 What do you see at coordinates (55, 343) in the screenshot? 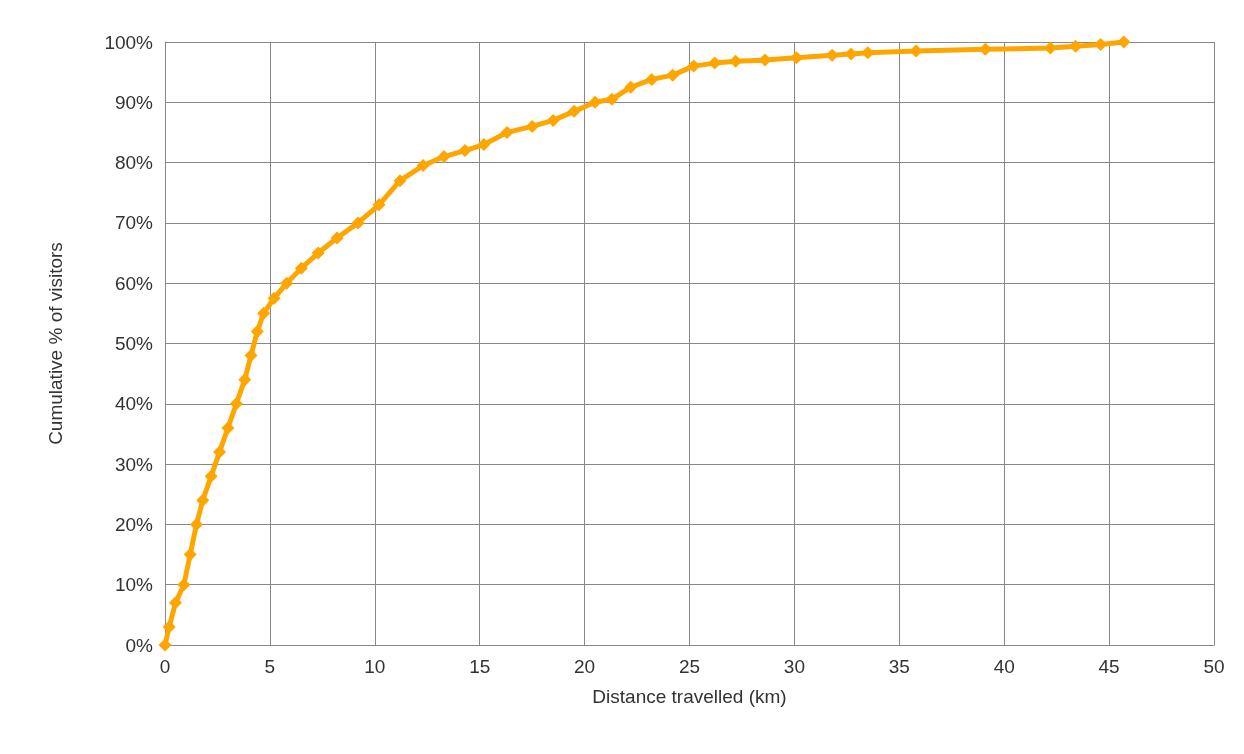
I see `y-axis-title: Cumulative % of visitors` at bounding box center [55, 343].